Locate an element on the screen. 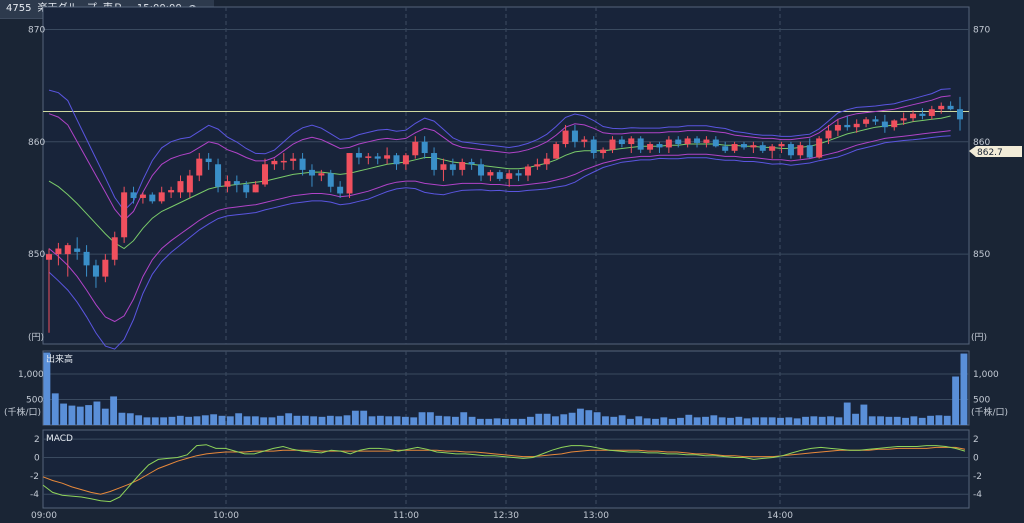 Image resolution: width=1024 pixels, height=523 pixels. macd-line is located at coordinates (504, 473).